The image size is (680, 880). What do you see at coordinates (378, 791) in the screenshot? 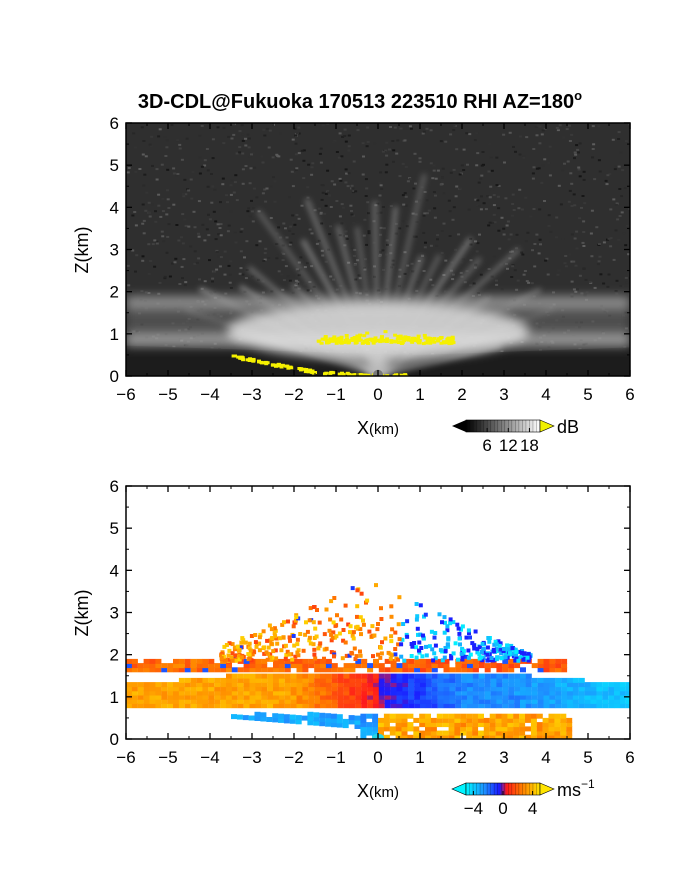
I see `velocity-xlabel: X(km)` at bounding box center [378, 791].